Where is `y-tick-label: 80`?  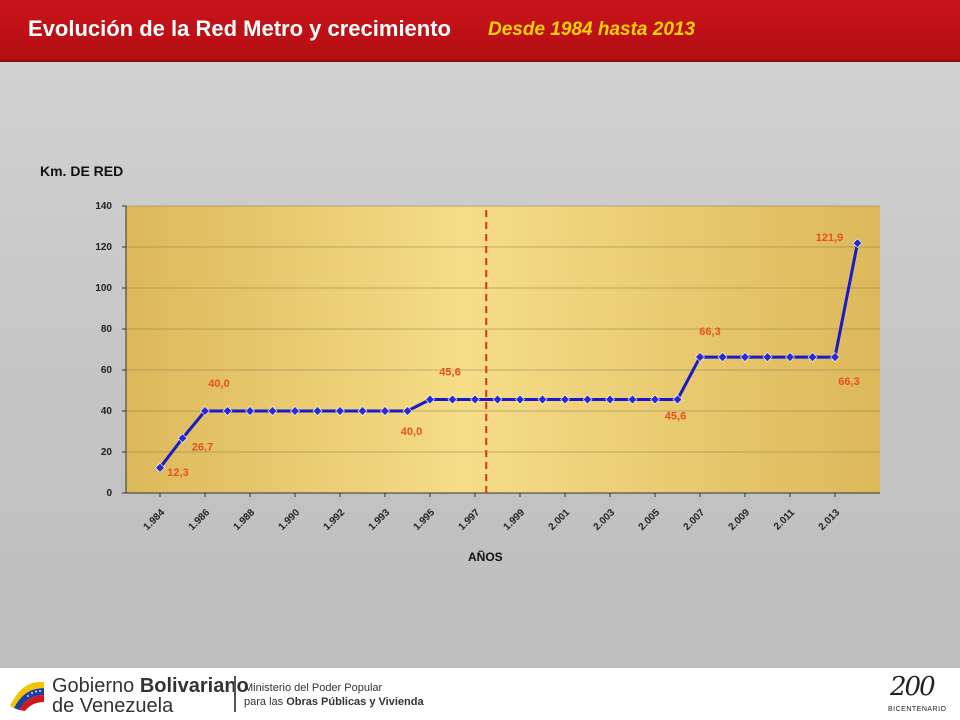
y-tick-label: 80 is located at coordinates (107, 329).